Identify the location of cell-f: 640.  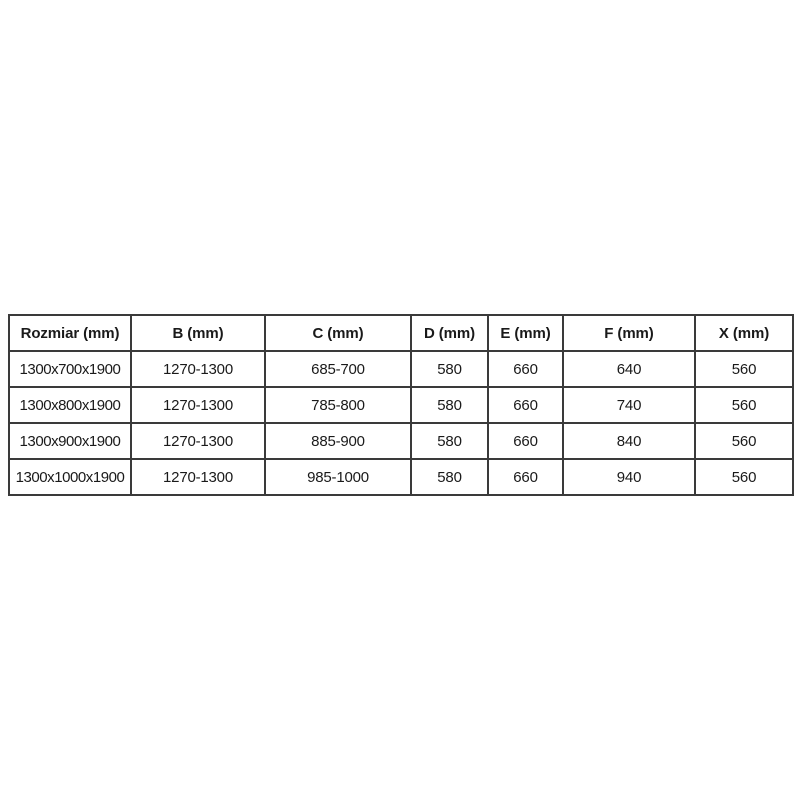
(629, 369).